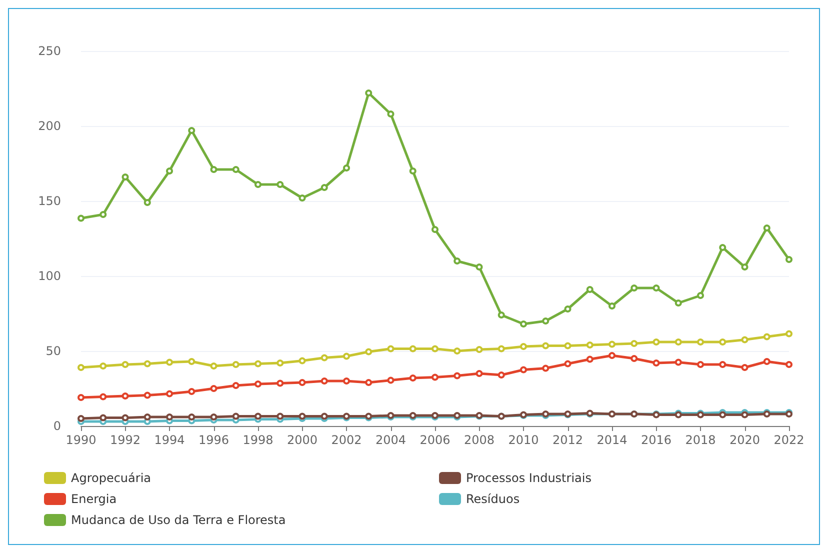 The height and width of the screenshot is (555, 830). Describe the element at coordinates (523, 440) in the screenshot. I see `x-tick-label: 2010` at that location.